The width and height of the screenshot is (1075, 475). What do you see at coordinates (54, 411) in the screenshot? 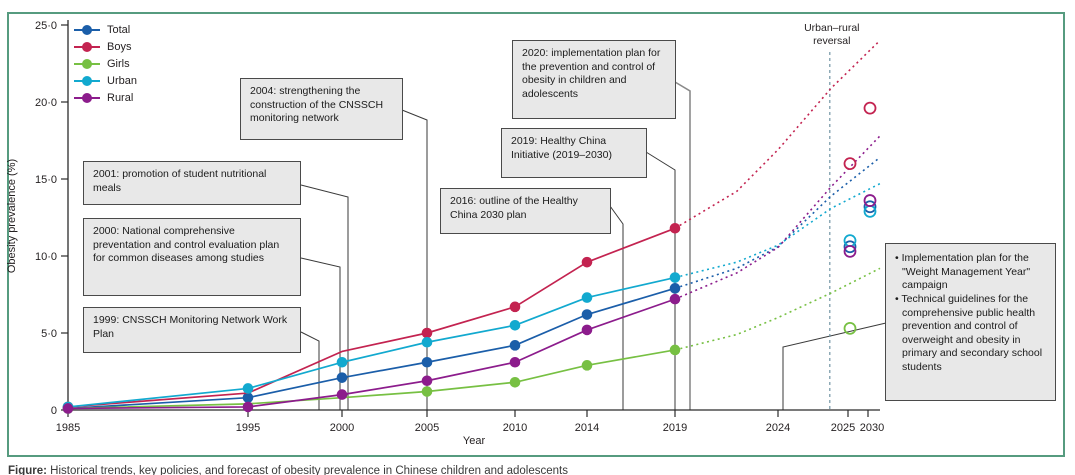
I see `y-tick-label-0: 0` at bounding box center [54, 411].